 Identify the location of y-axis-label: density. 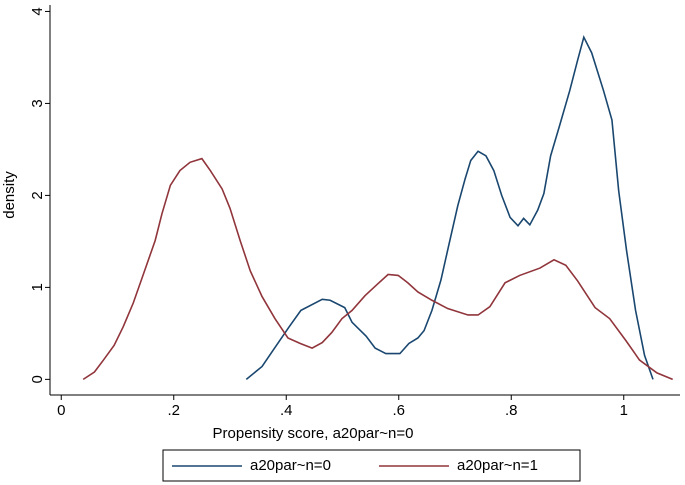
(9, 195).